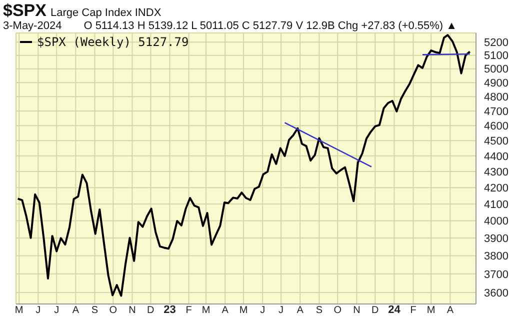  I want to click on legend-label: $SPX (Weekly) 5127.79, so click(113, 42).